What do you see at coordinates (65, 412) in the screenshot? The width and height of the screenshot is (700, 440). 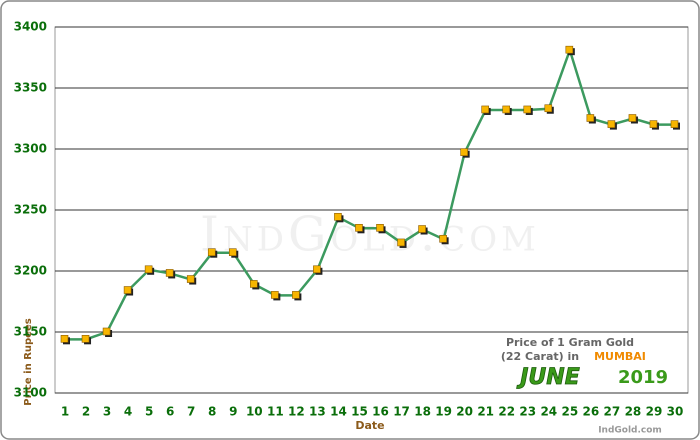 I see `x-tick-label: 1` at bounding box center [65, 412].